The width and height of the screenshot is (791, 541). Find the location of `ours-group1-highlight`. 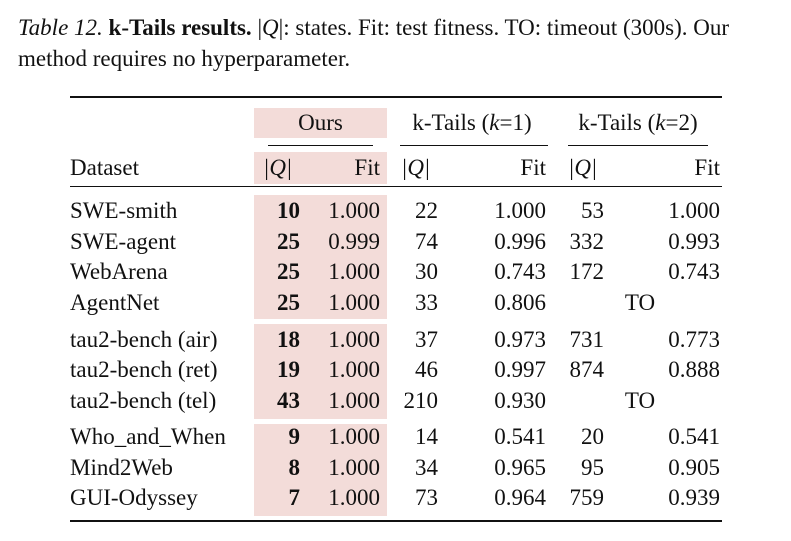

ours-group1-highlight is located at coordinates (320, 257).